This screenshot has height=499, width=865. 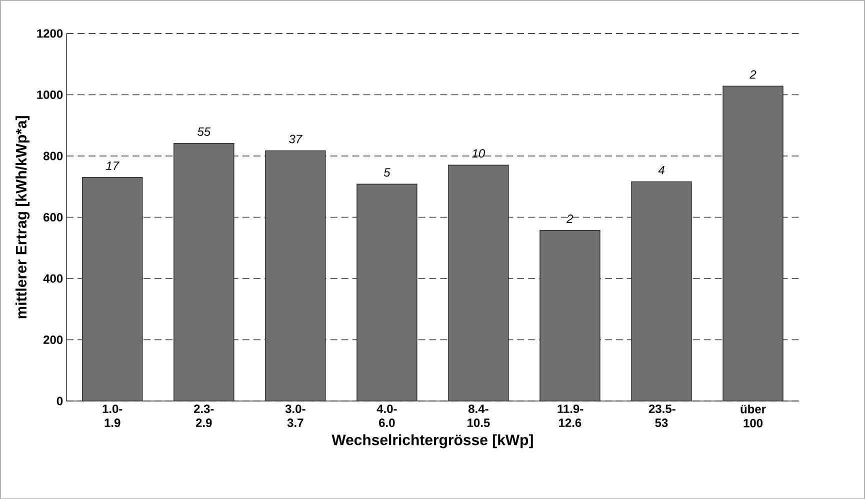 What do you see at coordinates (662, 415) in the screenshot?
I see `x-tick-label: 23.5-53` at bounding box center [662, 415].